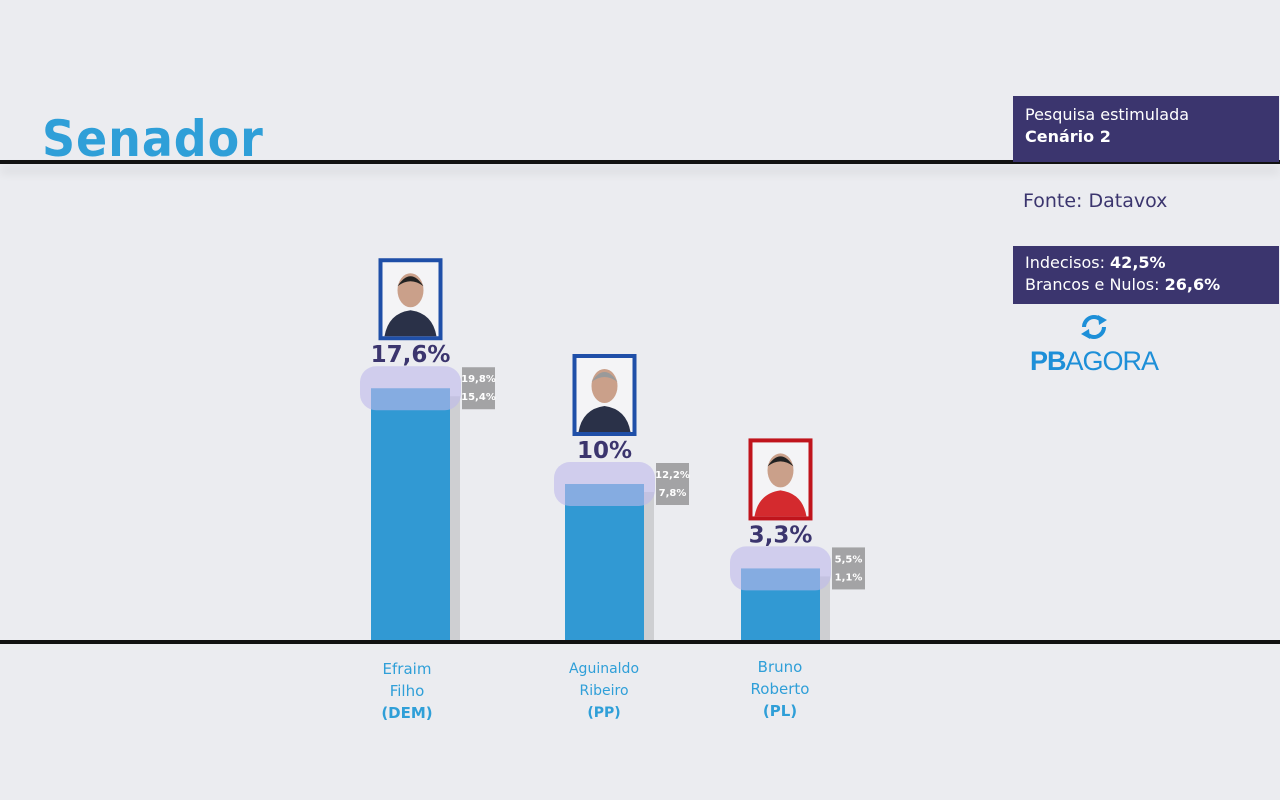 The image size is (1280, 800). Describe the element at coordinates (153, 139) in the screenshot. I see `page-title: Senador` at that location.